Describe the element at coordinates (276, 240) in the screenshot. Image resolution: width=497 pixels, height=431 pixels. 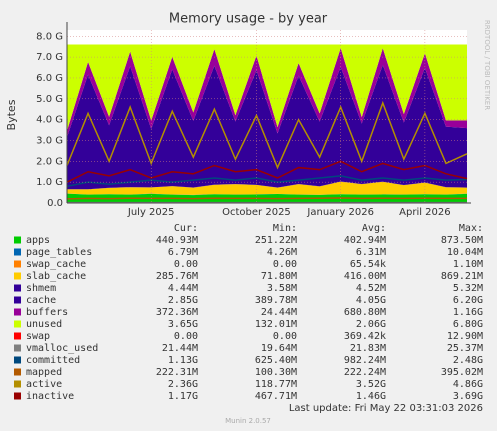
I see `legend-stat: 251.22M` at that location.